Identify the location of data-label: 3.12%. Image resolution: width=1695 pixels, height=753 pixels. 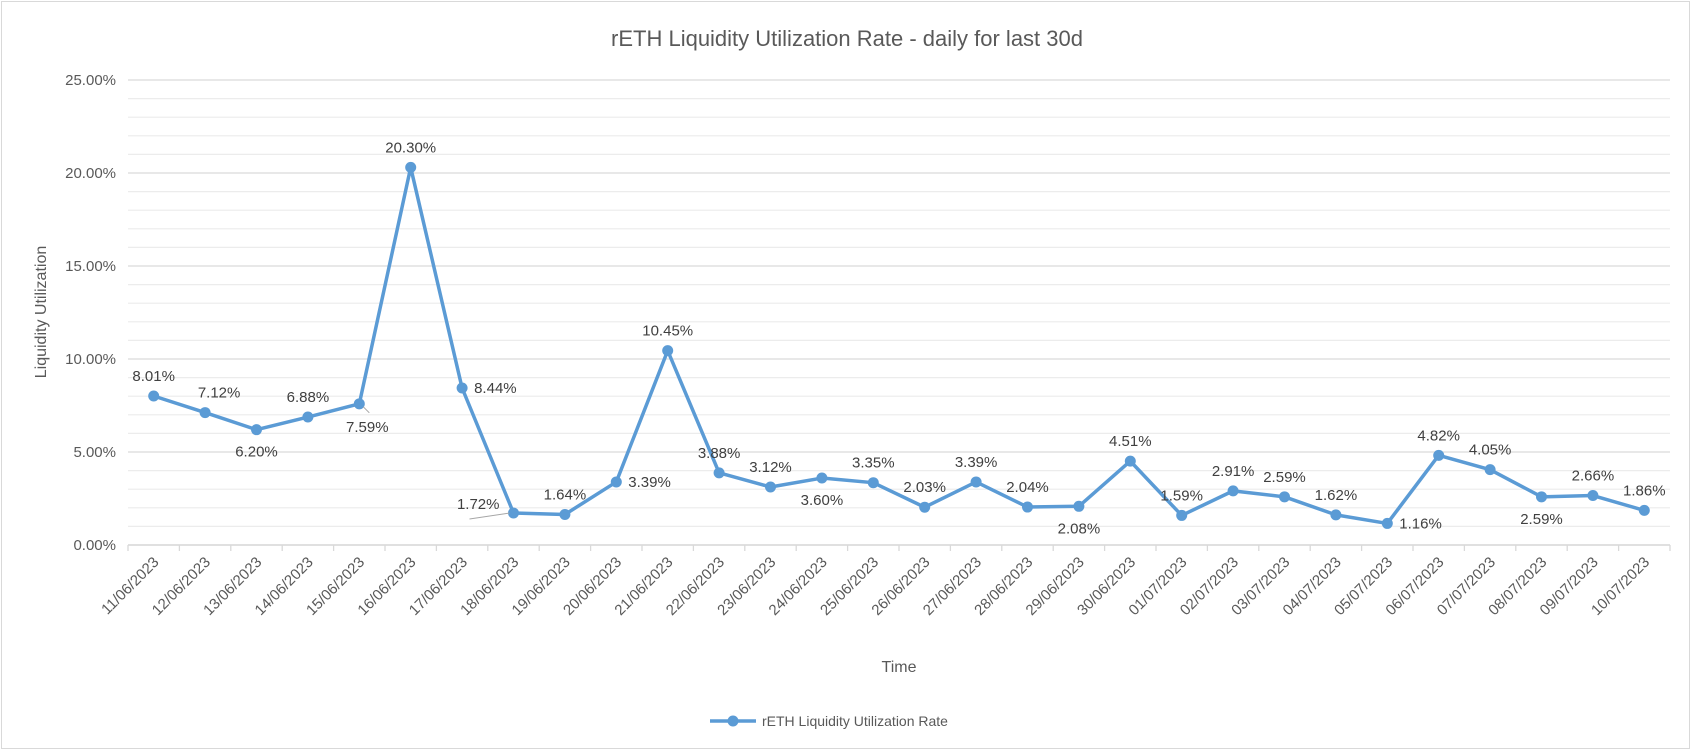
(770, 467).